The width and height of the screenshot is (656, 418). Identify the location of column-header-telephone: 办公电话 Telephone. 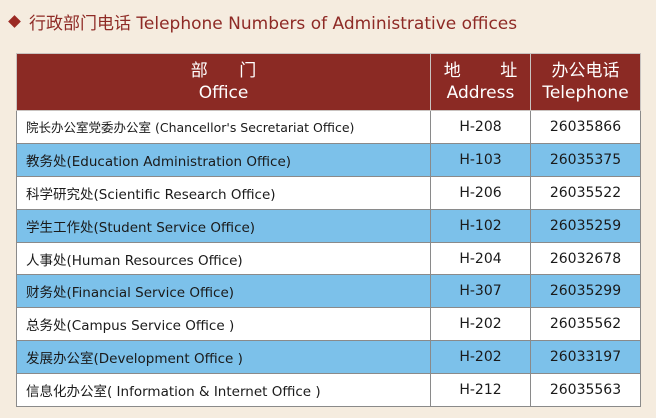
(585, 82).